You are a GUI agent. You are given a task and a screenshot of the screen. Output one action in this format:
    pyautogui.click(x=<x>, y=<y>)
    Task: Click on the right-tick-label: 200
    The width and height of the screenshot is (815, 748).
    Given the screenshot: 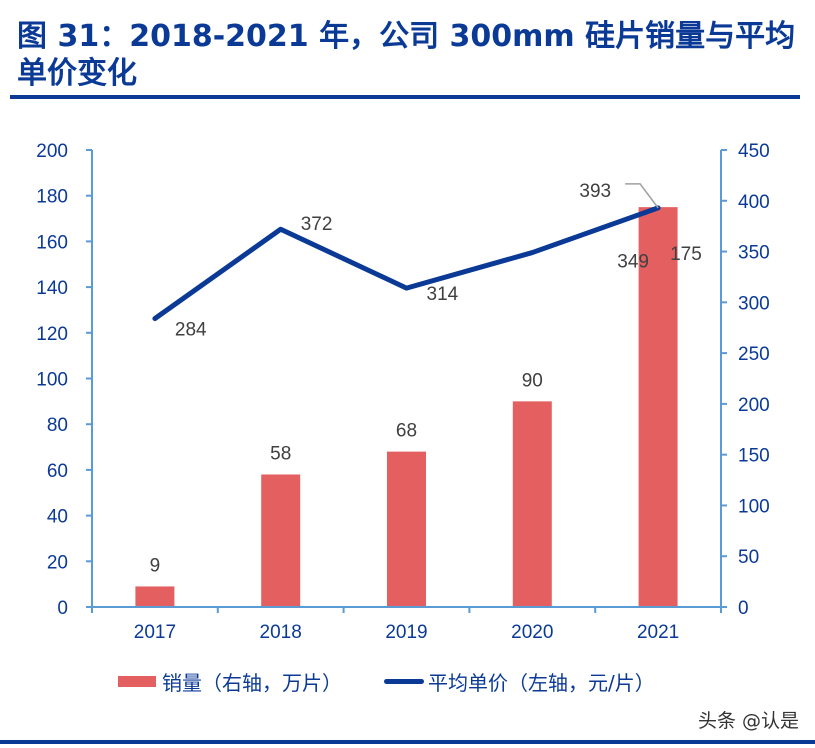 What is the action you would take?
    pyautogui.click(x=754, y=405)
    